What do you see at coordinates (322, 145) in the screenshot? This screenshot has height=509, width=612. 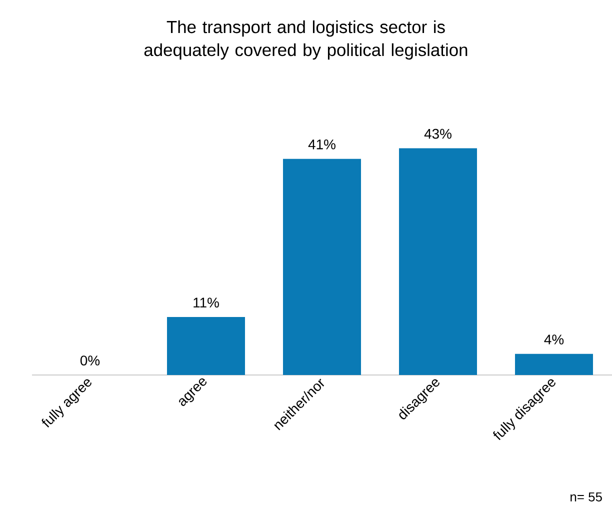 I see `data-label: 41%` at bounding box center [322, 145].